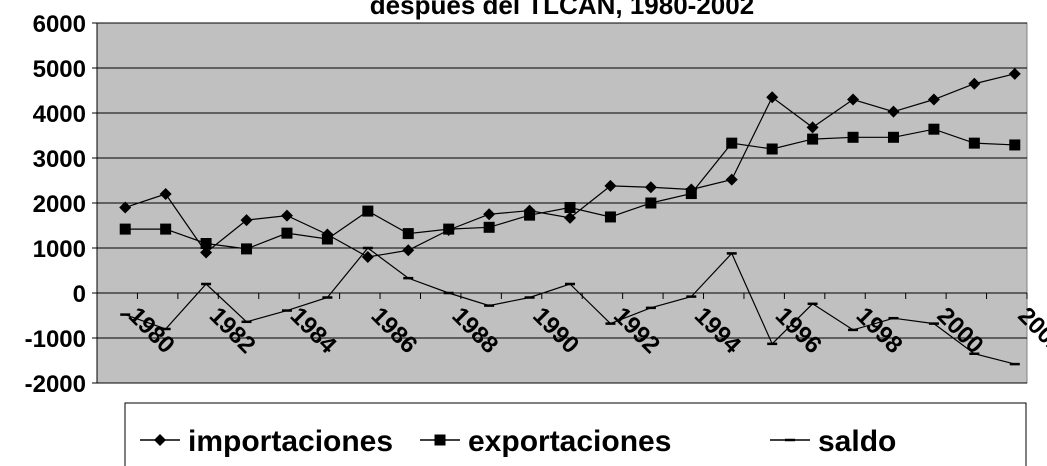 Image resolution: width=1047 pixels, height=466 pixels. I want to click on y-tick-label: 4000, so click(59, 114).